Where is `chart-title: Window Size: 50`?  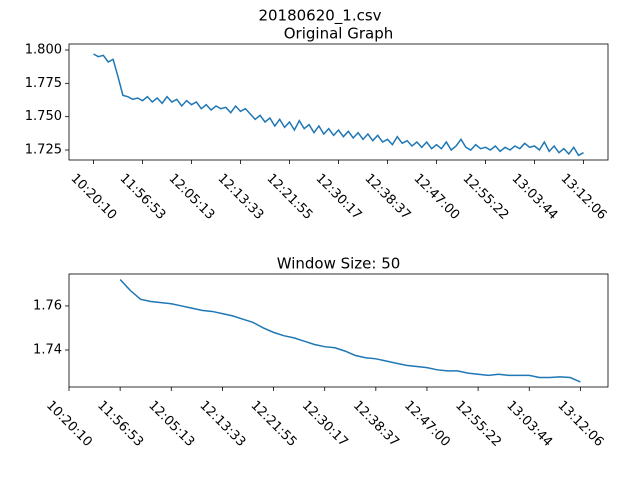 chart-title: Window Size: 50 is located at coordinates (339, 264).